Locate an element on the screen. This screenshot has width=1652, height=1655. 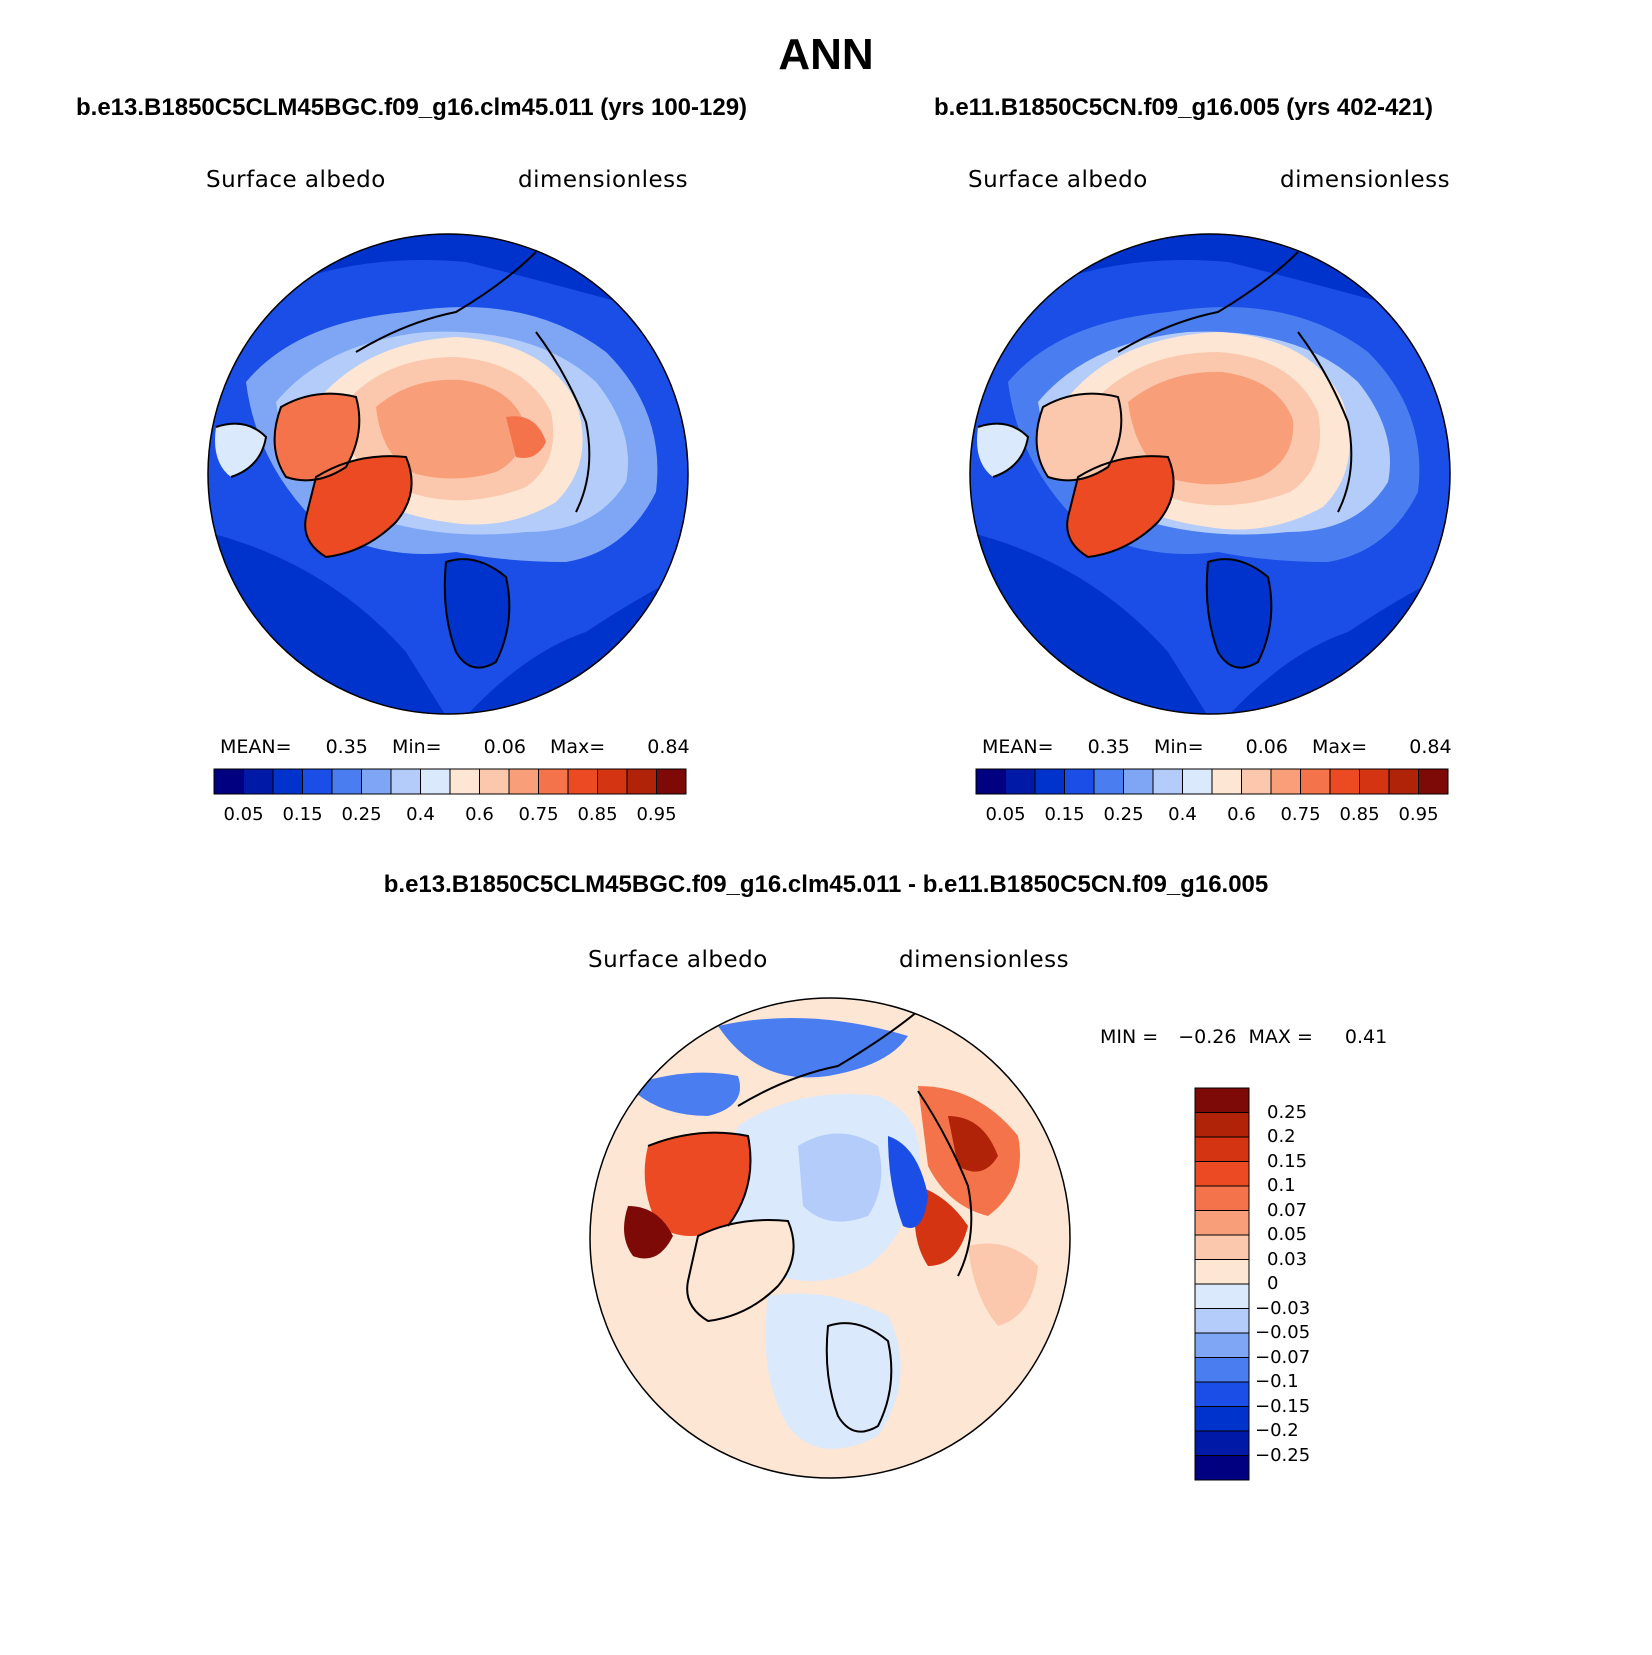
diff-colorbar is located at coordinates (1222, 1284).